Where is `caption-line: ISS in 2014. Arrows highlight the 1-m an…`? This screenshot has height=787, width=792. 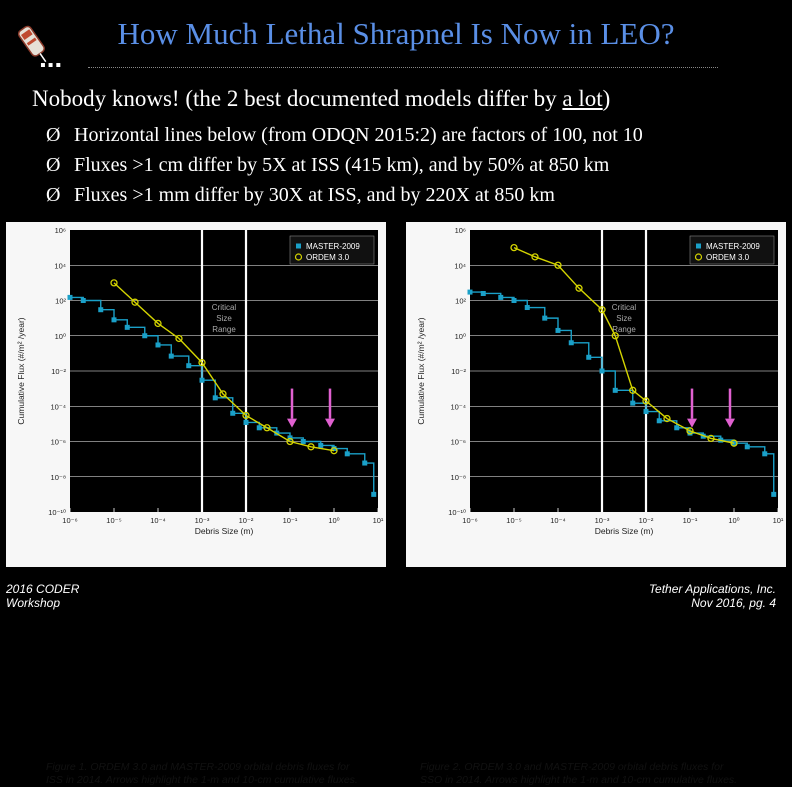
caption-line: ISS in 2014. Arrows highlight the 1-m an… is located at coordinates (202, 780).